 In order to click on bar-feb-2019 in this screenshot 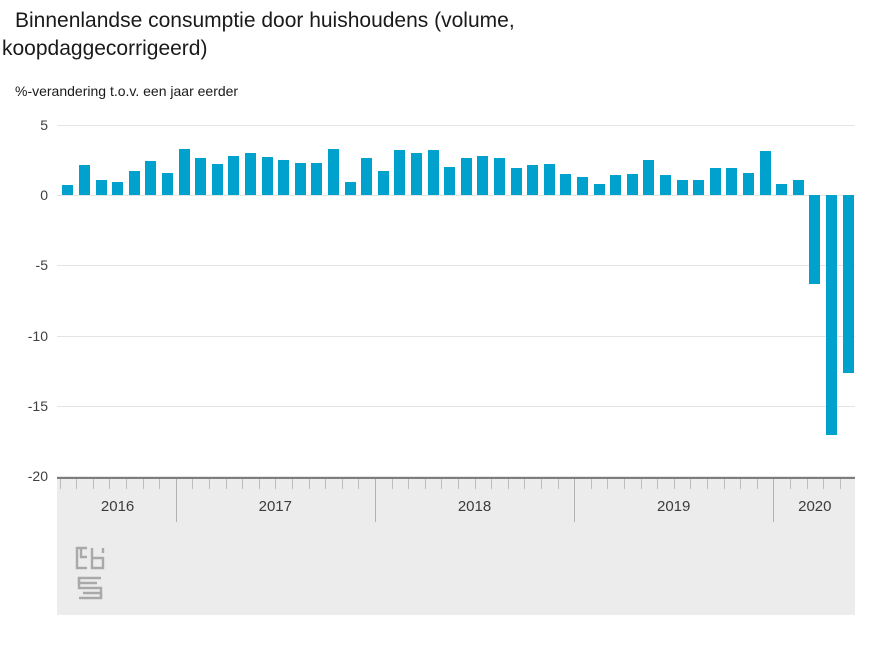, I will do `click(599, 189)`.